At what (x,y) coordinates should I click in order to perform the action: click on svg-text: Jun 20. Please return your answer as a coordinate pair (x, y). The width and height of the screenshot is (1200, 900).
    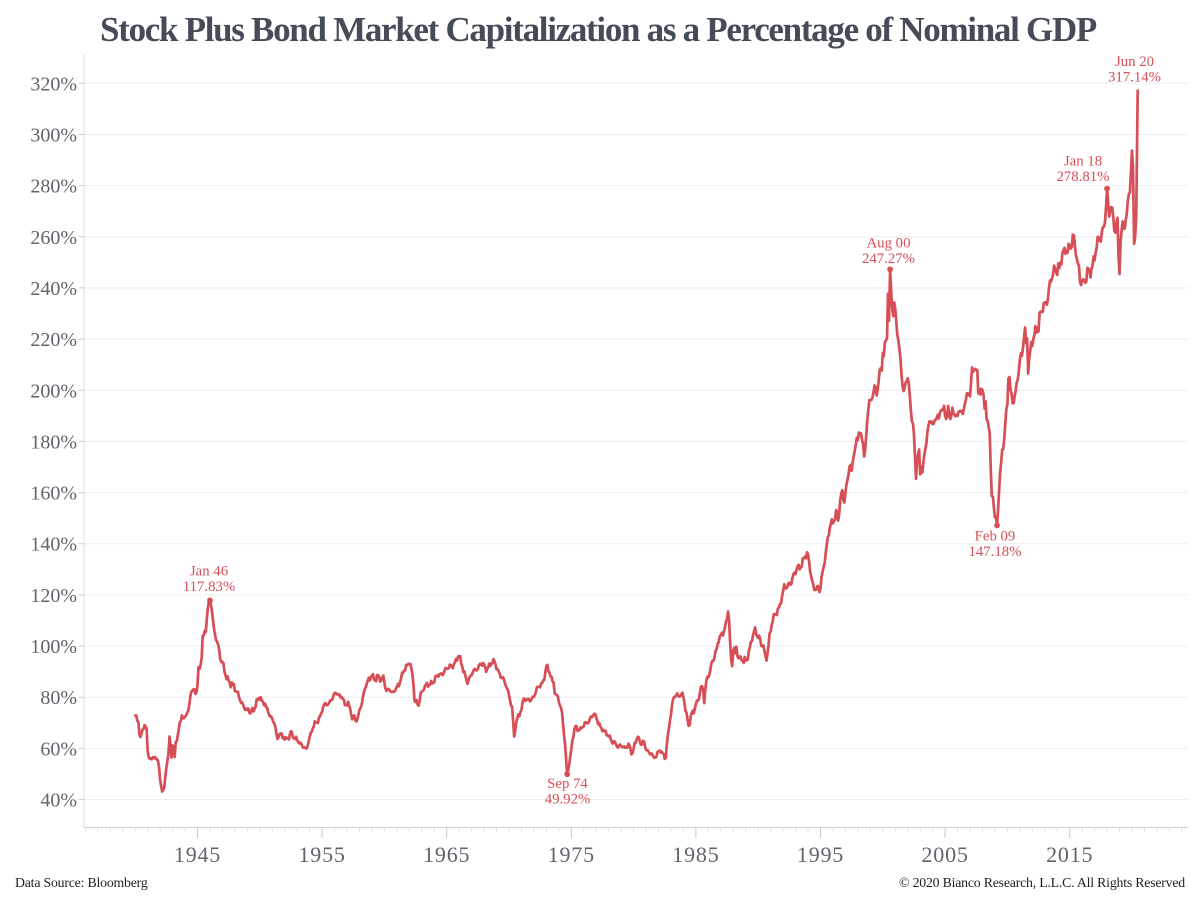
    Looking at the image, I should click on (1134, 62).